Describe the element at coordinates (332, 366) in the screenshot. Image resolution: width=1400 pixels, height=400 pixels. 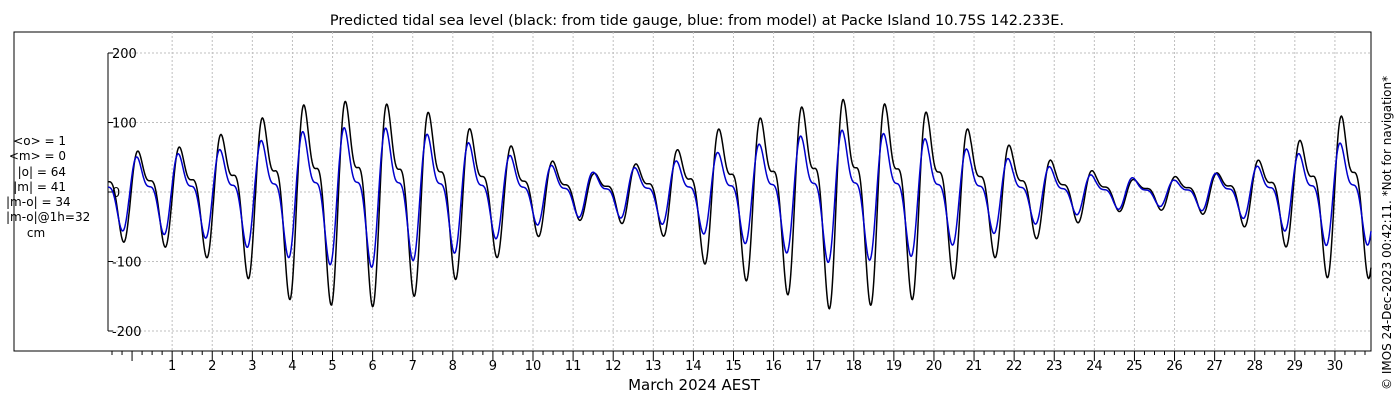
I see `x-tick-label: 5` at that location.